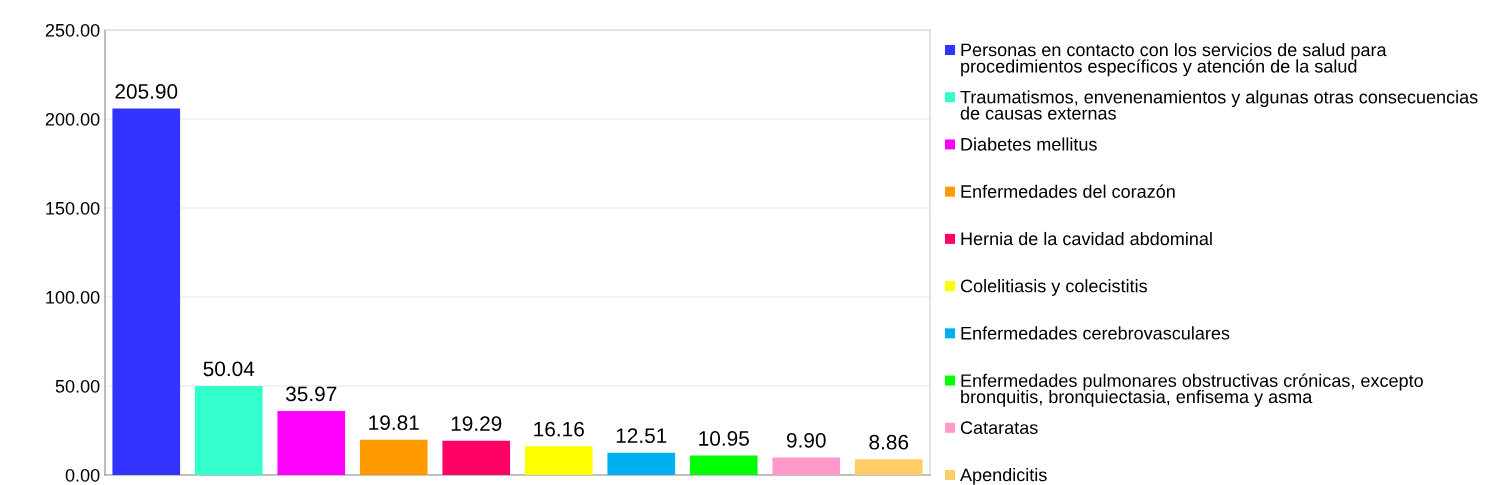 The width and height of the screenshot is (1503, 485). I want to click on legend-label: Cataratas, so click(999, 428).